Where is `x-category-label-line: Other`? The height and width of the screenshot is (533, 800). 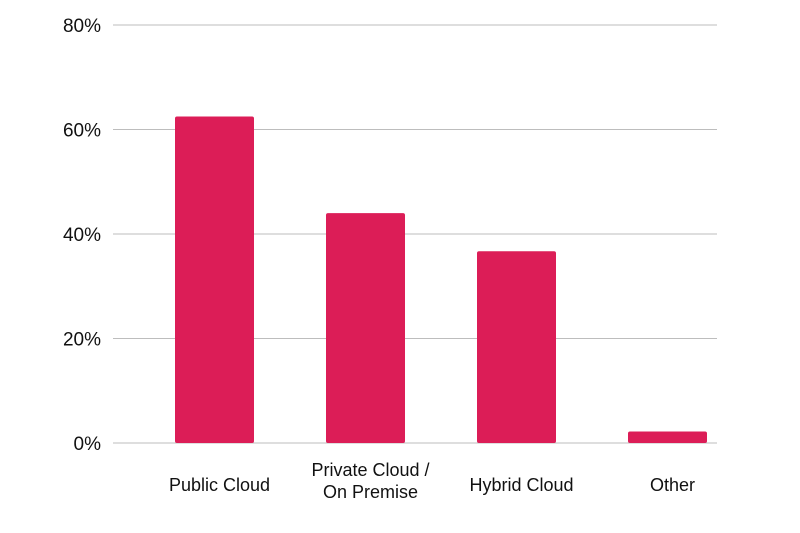 x-category-label-line: Other is located at coordinates (672, 485).